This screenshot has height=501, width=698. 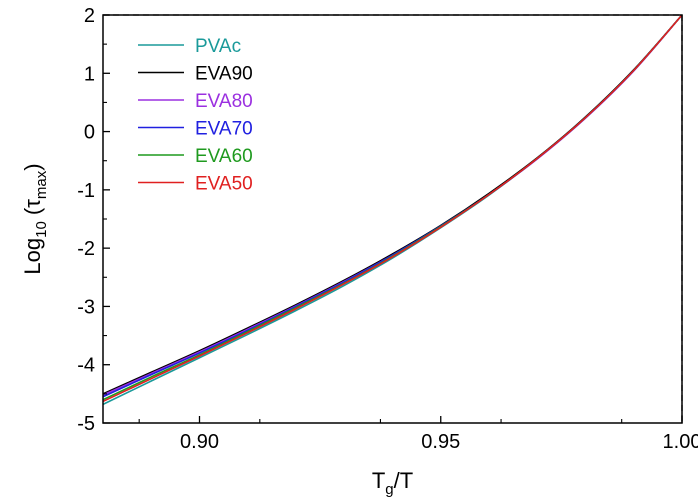 I want to click on y-tick-label: -5, so click(x=86, y=424).